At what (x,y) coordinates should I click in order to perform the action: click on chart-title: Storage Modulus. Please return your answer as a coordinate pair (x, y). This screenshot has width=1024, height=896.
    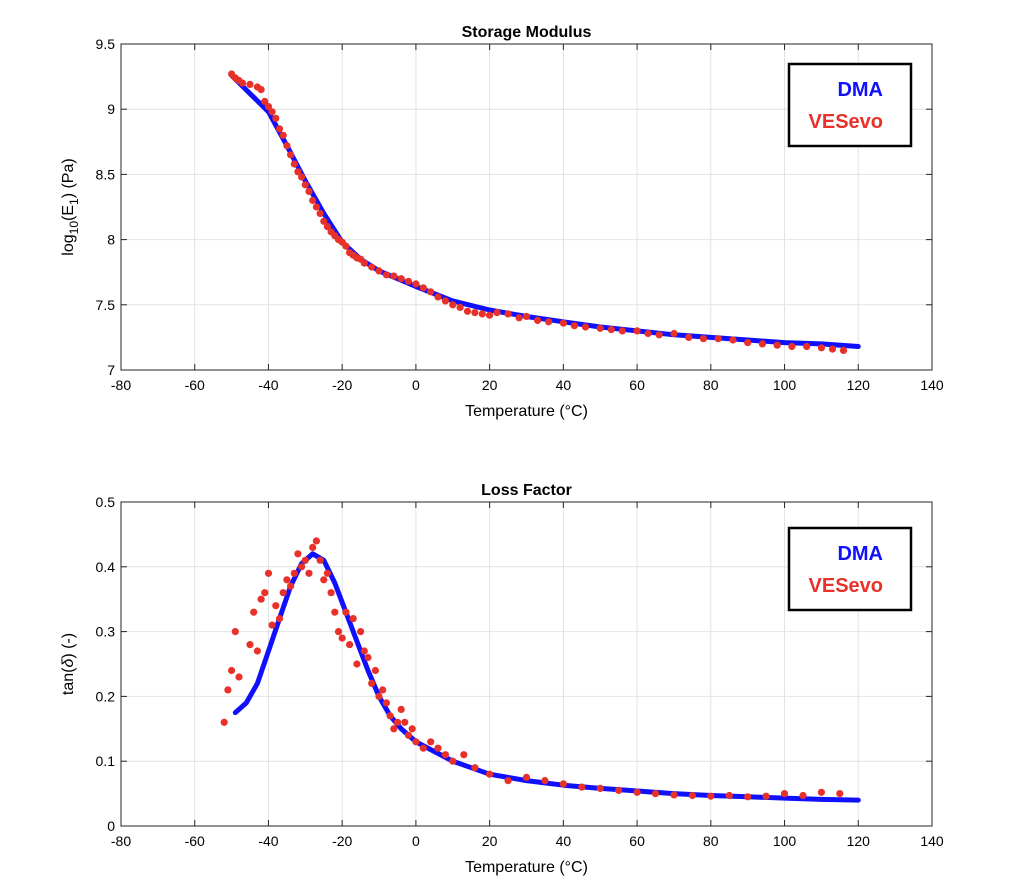
    Looking at the image, I should click on (527, 32).